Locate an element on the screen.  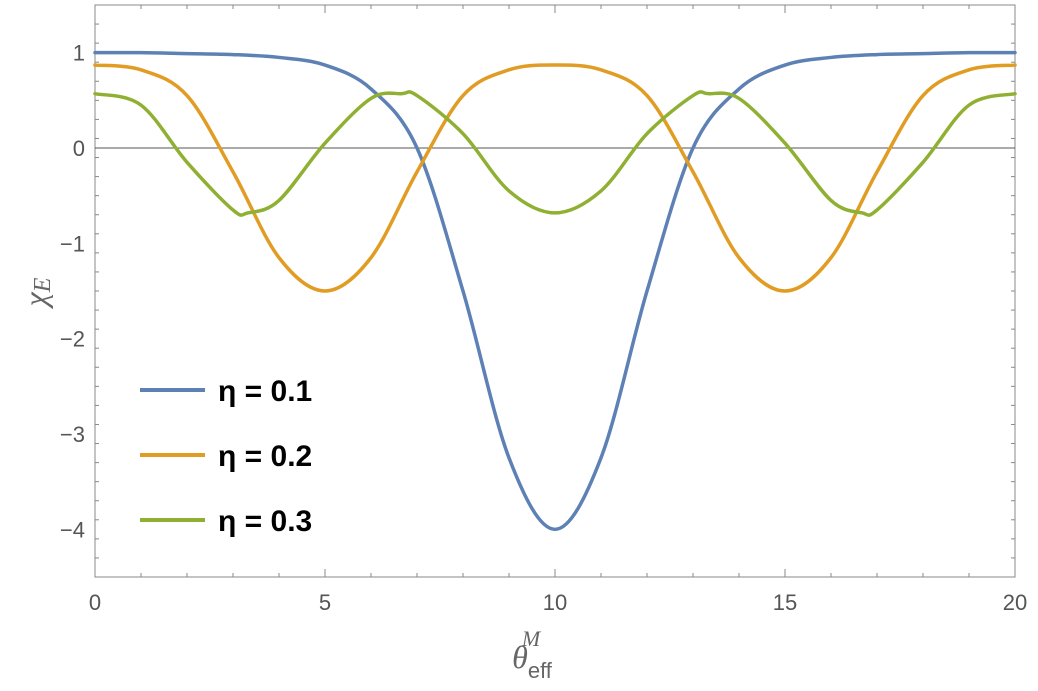
y-axis-title-main: χ is located at coordinates (35, 300).